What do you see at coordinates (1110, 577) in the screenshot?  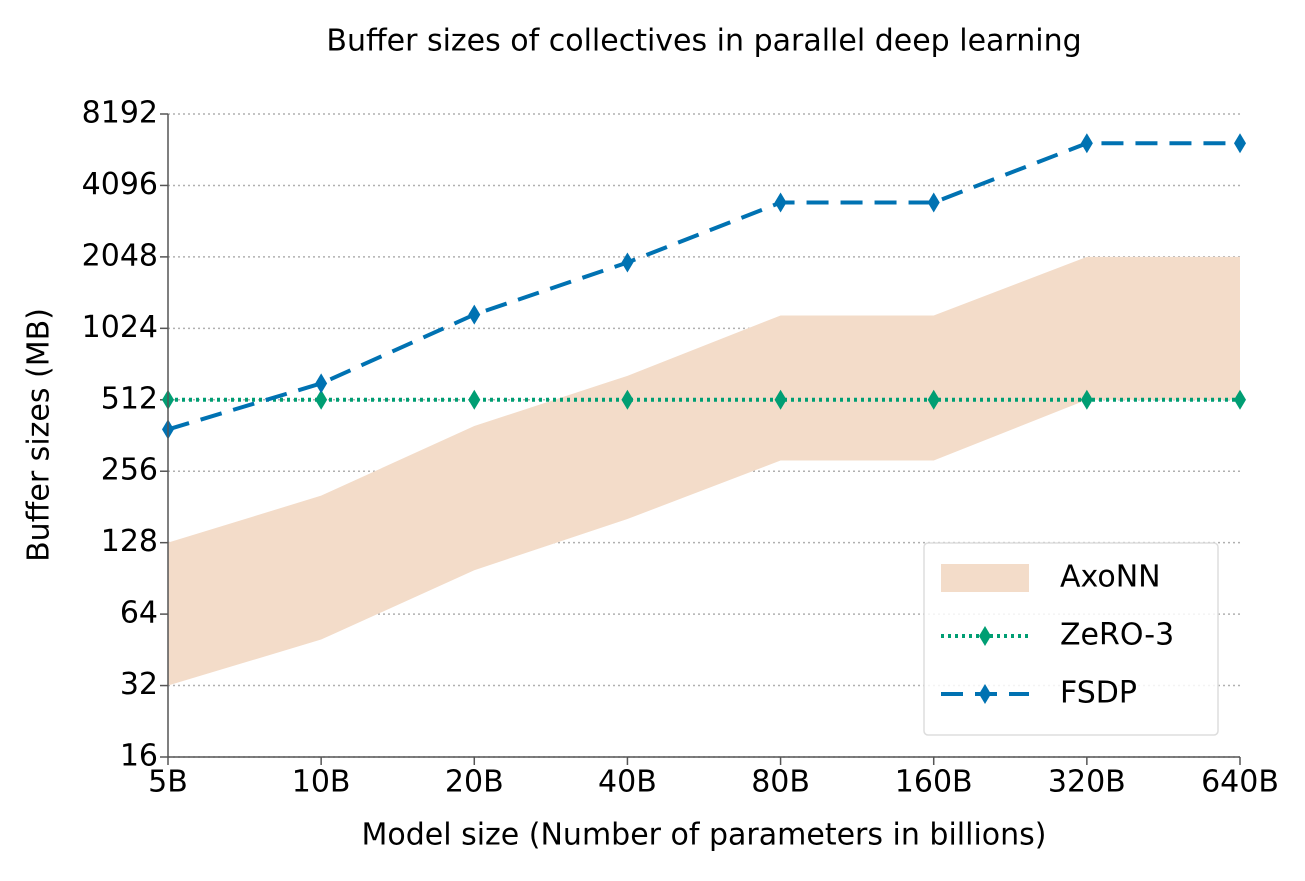 I see `legend-label: AxoNN` at bounding box center [1110, 577].